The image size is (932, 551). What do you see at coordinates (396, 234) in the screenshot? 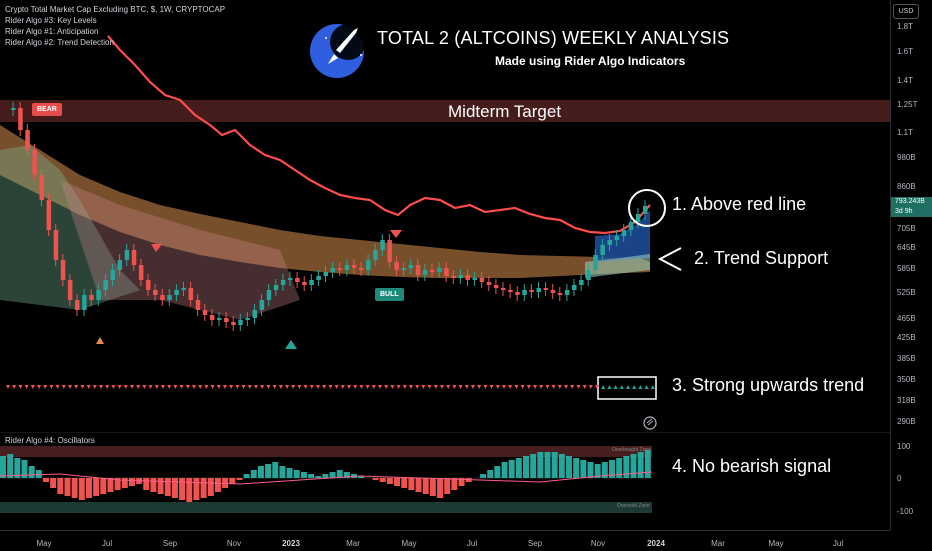
I see `bear-marker` at bounding box center [396, 234].